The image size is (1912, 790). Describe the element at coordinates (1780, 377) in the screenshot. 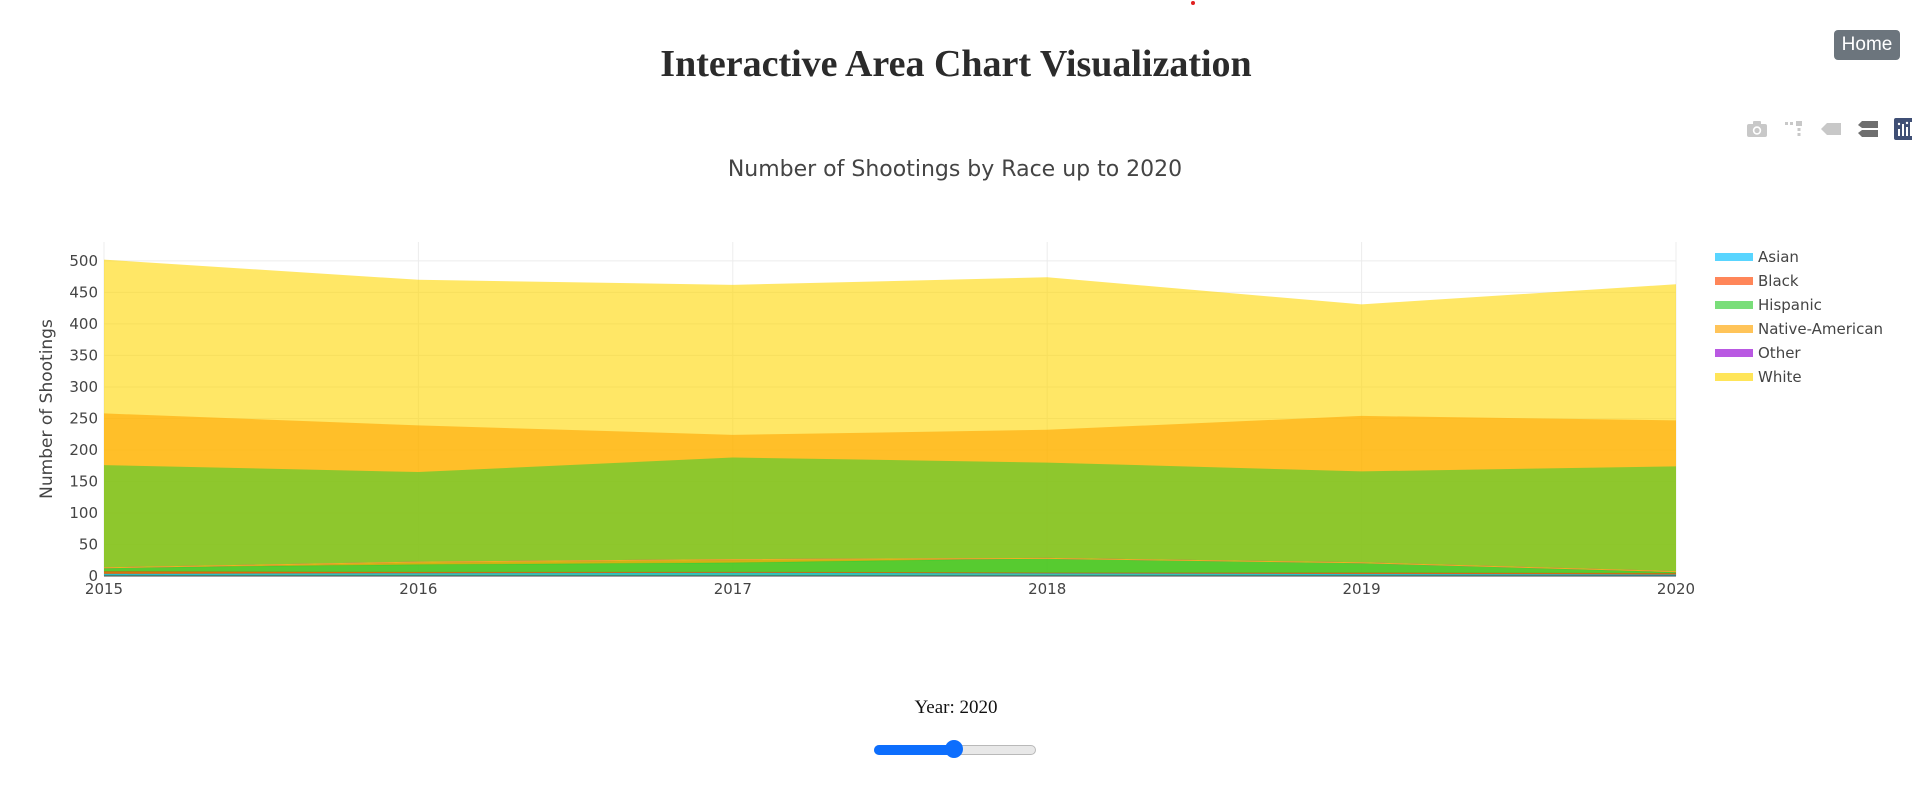

I see `legend-label: White` at that location.